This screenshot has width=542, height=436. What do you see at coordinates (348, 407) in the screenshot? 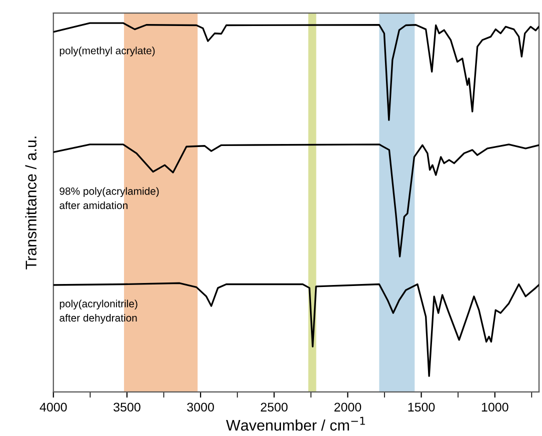
I see `x-tick-label: 2000` at bounding box center [348, 407].